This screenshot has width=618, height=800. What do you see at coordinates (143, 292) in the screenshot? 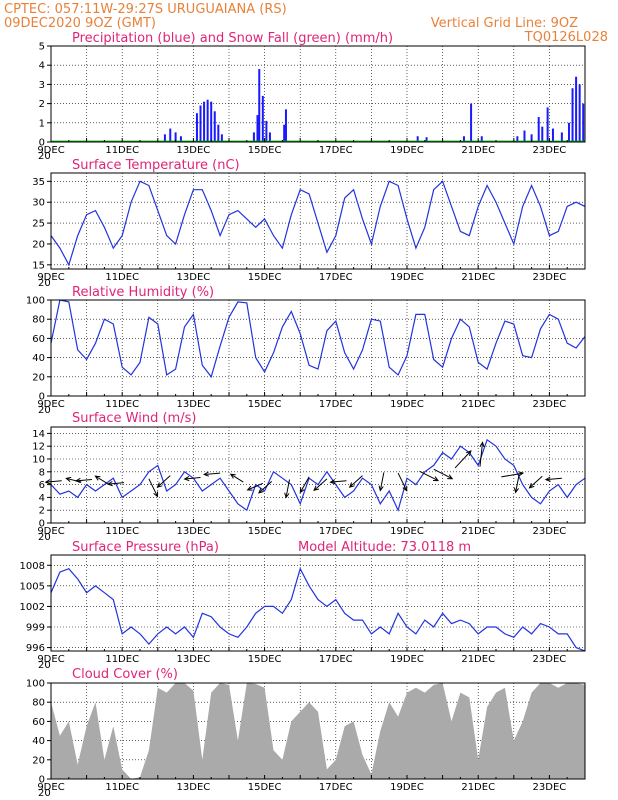
I see `humidity-title: Relative Humidity (%)` at bounding box center [143, 292].